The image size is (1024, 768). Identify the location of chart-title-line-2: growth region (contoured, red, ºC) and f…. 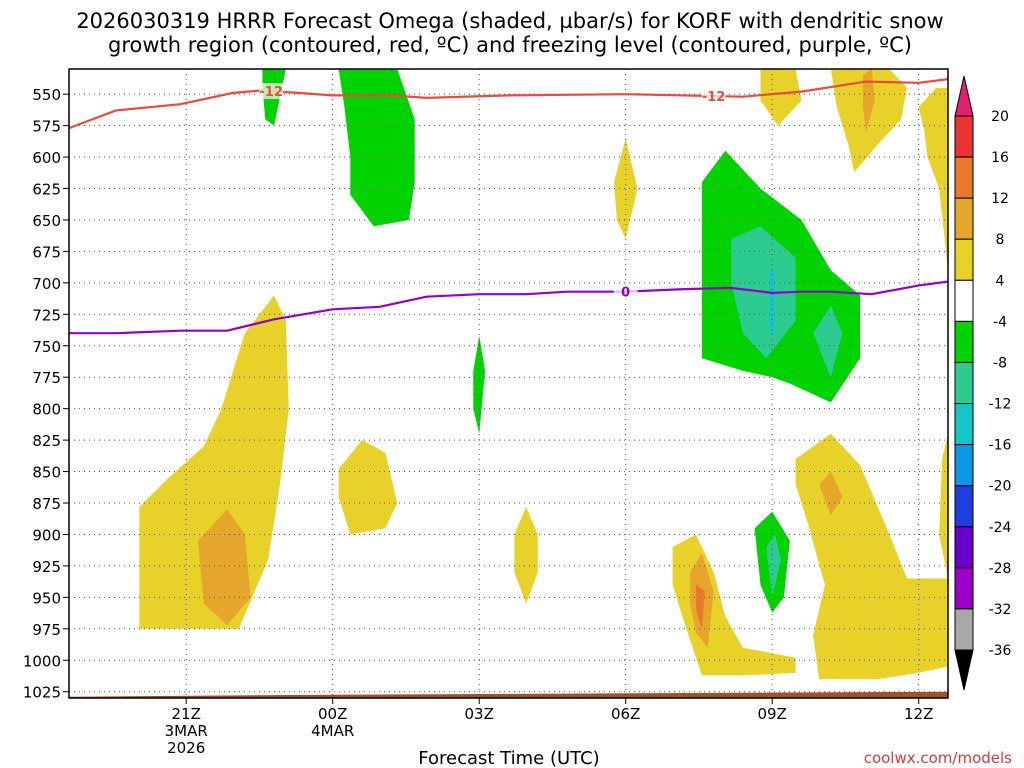
(510, 45).